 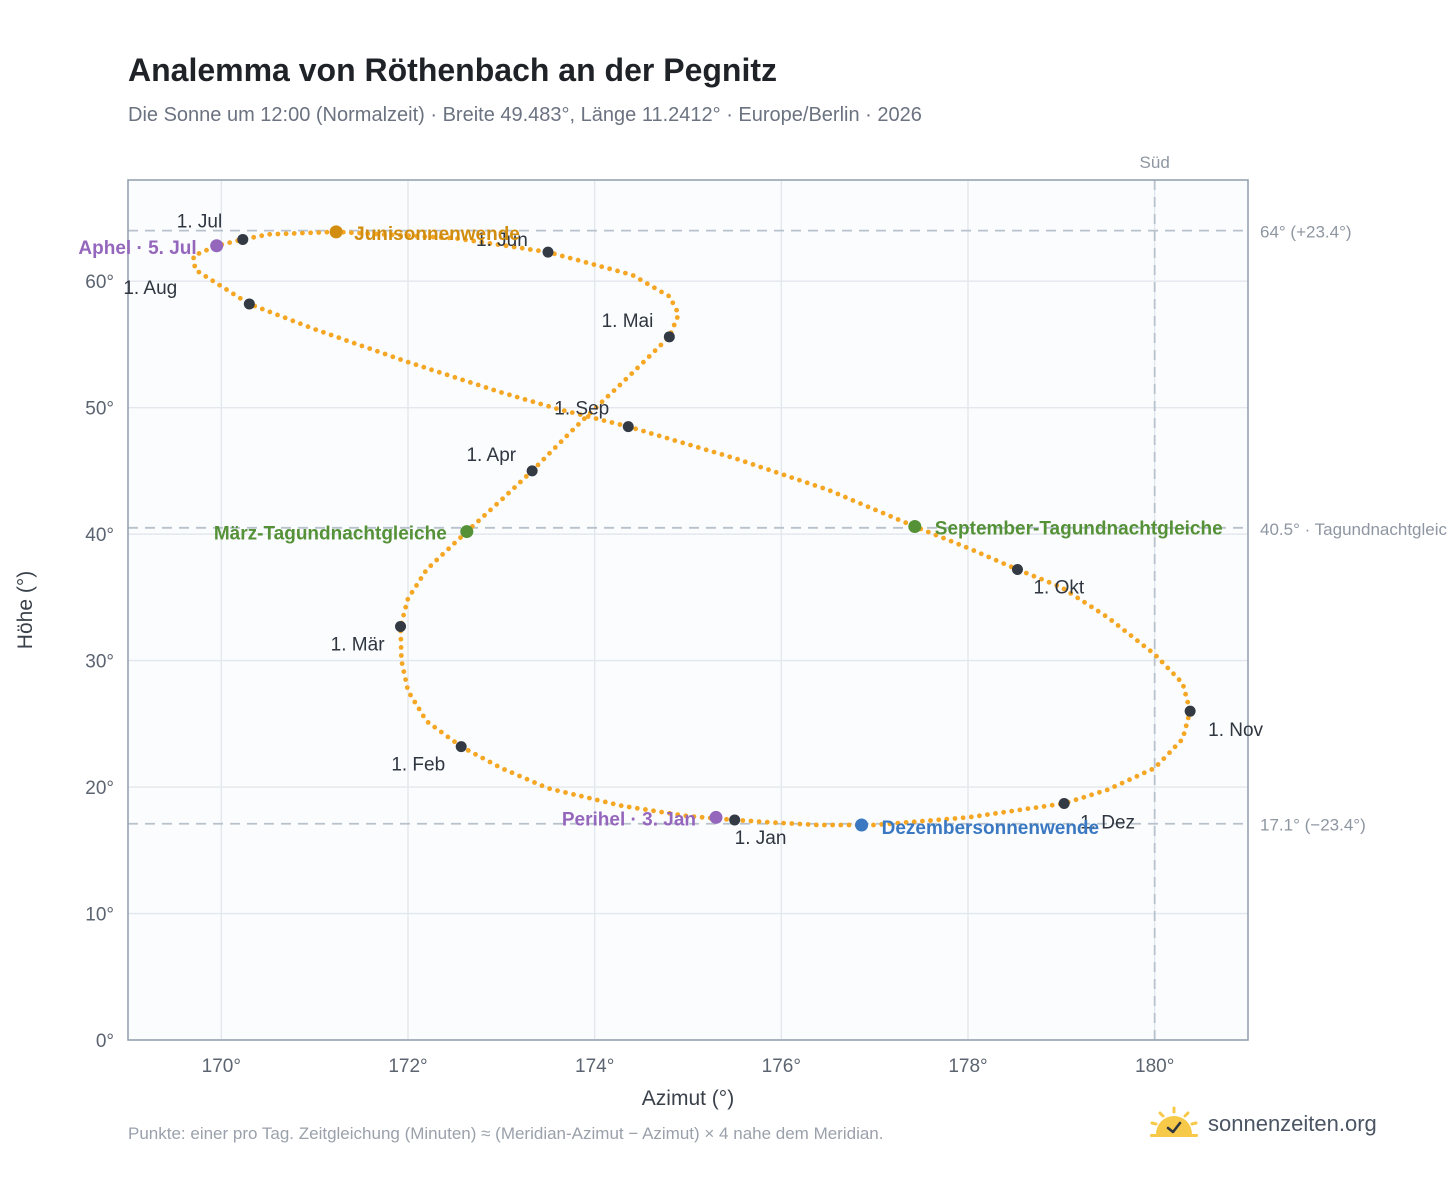 What do you see at coordinates (401, 626) in the screenshot?
I see `month-marker` at bounding box center [401, 626].